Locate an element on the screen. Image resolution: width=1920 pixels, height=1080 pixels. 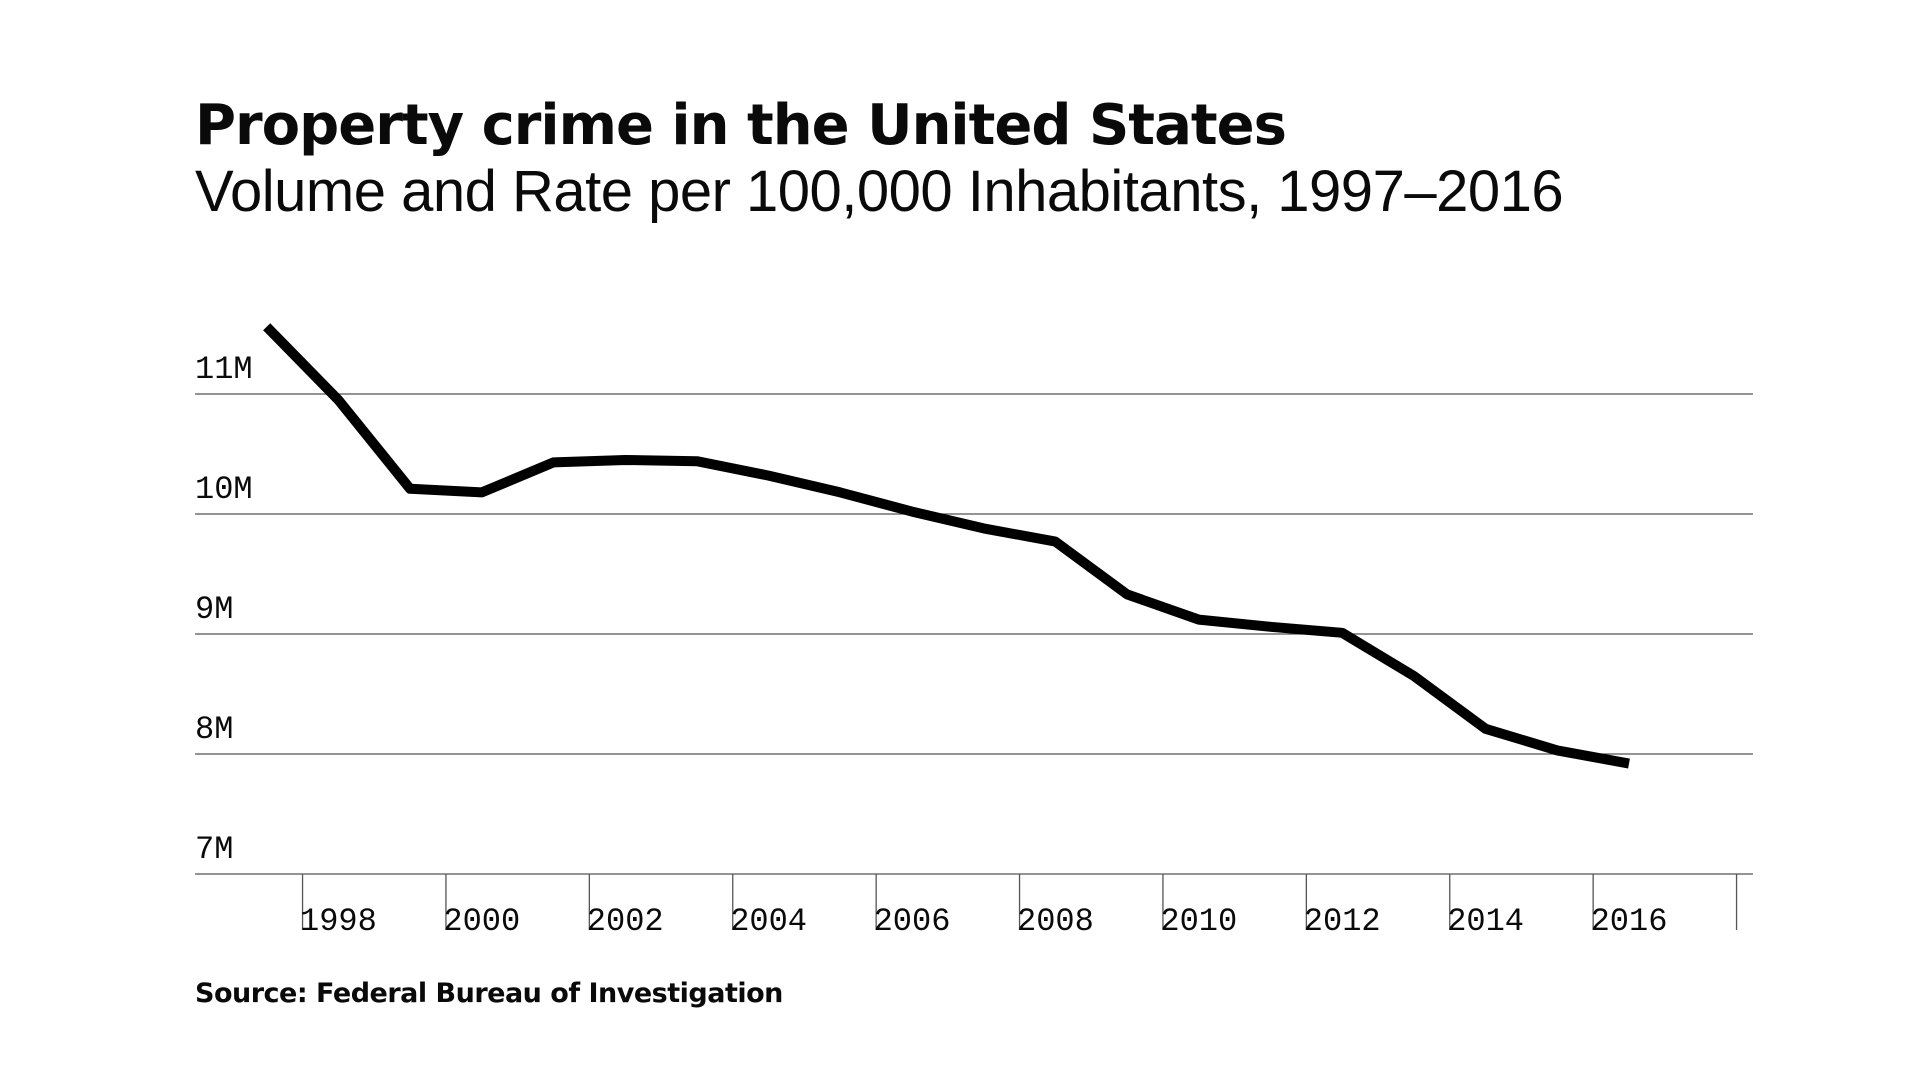
x-tick-label: 2008 is located at coordinates (1055, 921).